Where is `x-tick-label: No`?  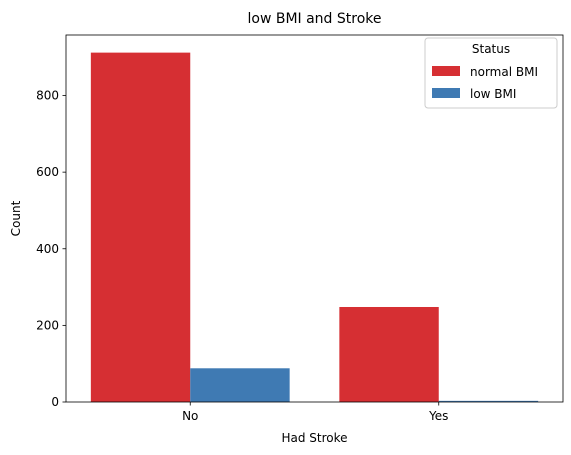 x-tick-label: No is located at coordinates (190, 416).